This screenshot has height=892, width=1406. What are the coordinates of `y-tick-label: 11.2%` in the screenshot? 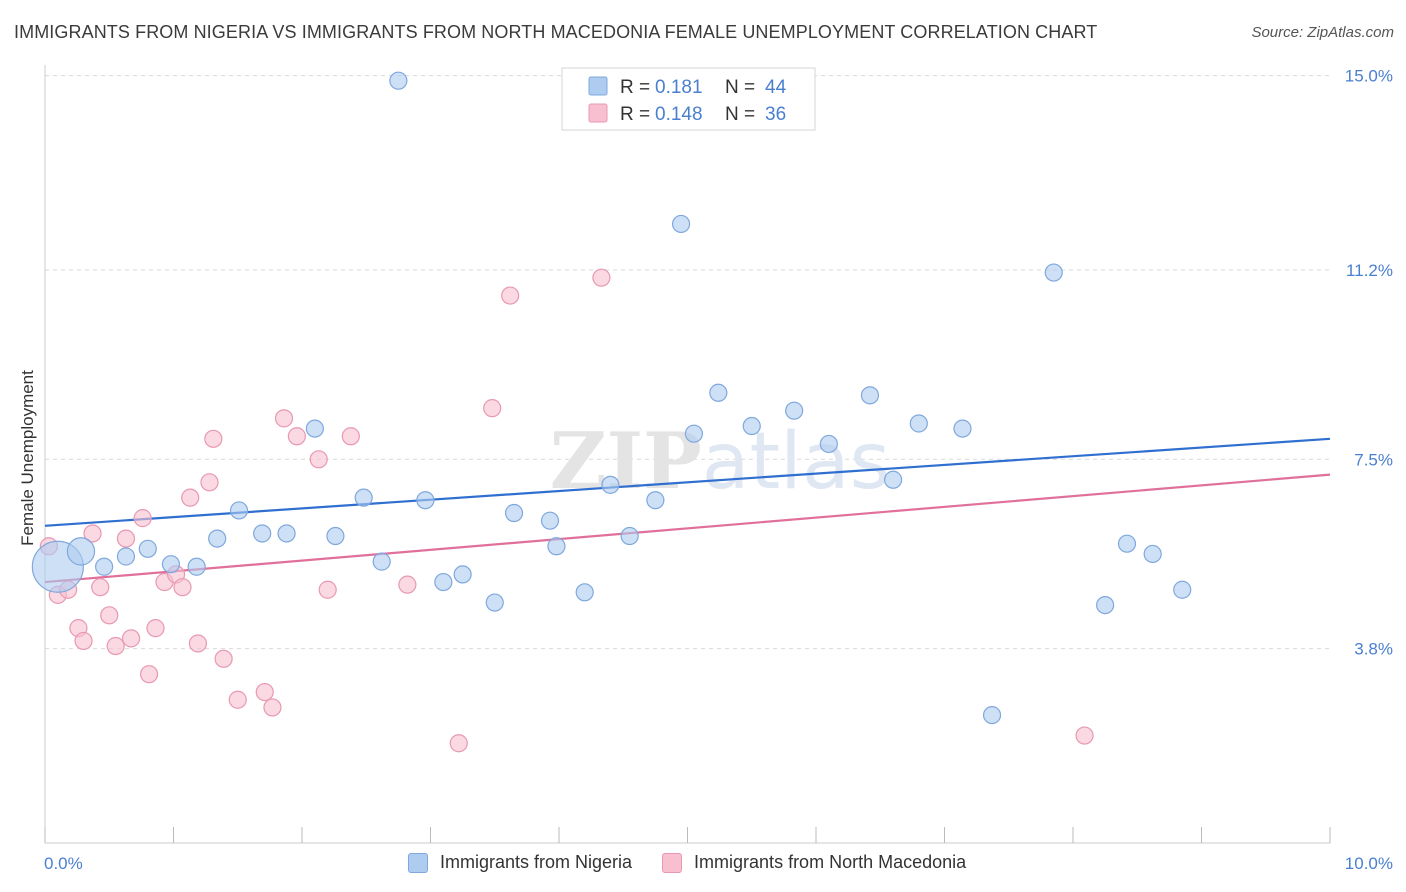 It's located at (1369, 270).